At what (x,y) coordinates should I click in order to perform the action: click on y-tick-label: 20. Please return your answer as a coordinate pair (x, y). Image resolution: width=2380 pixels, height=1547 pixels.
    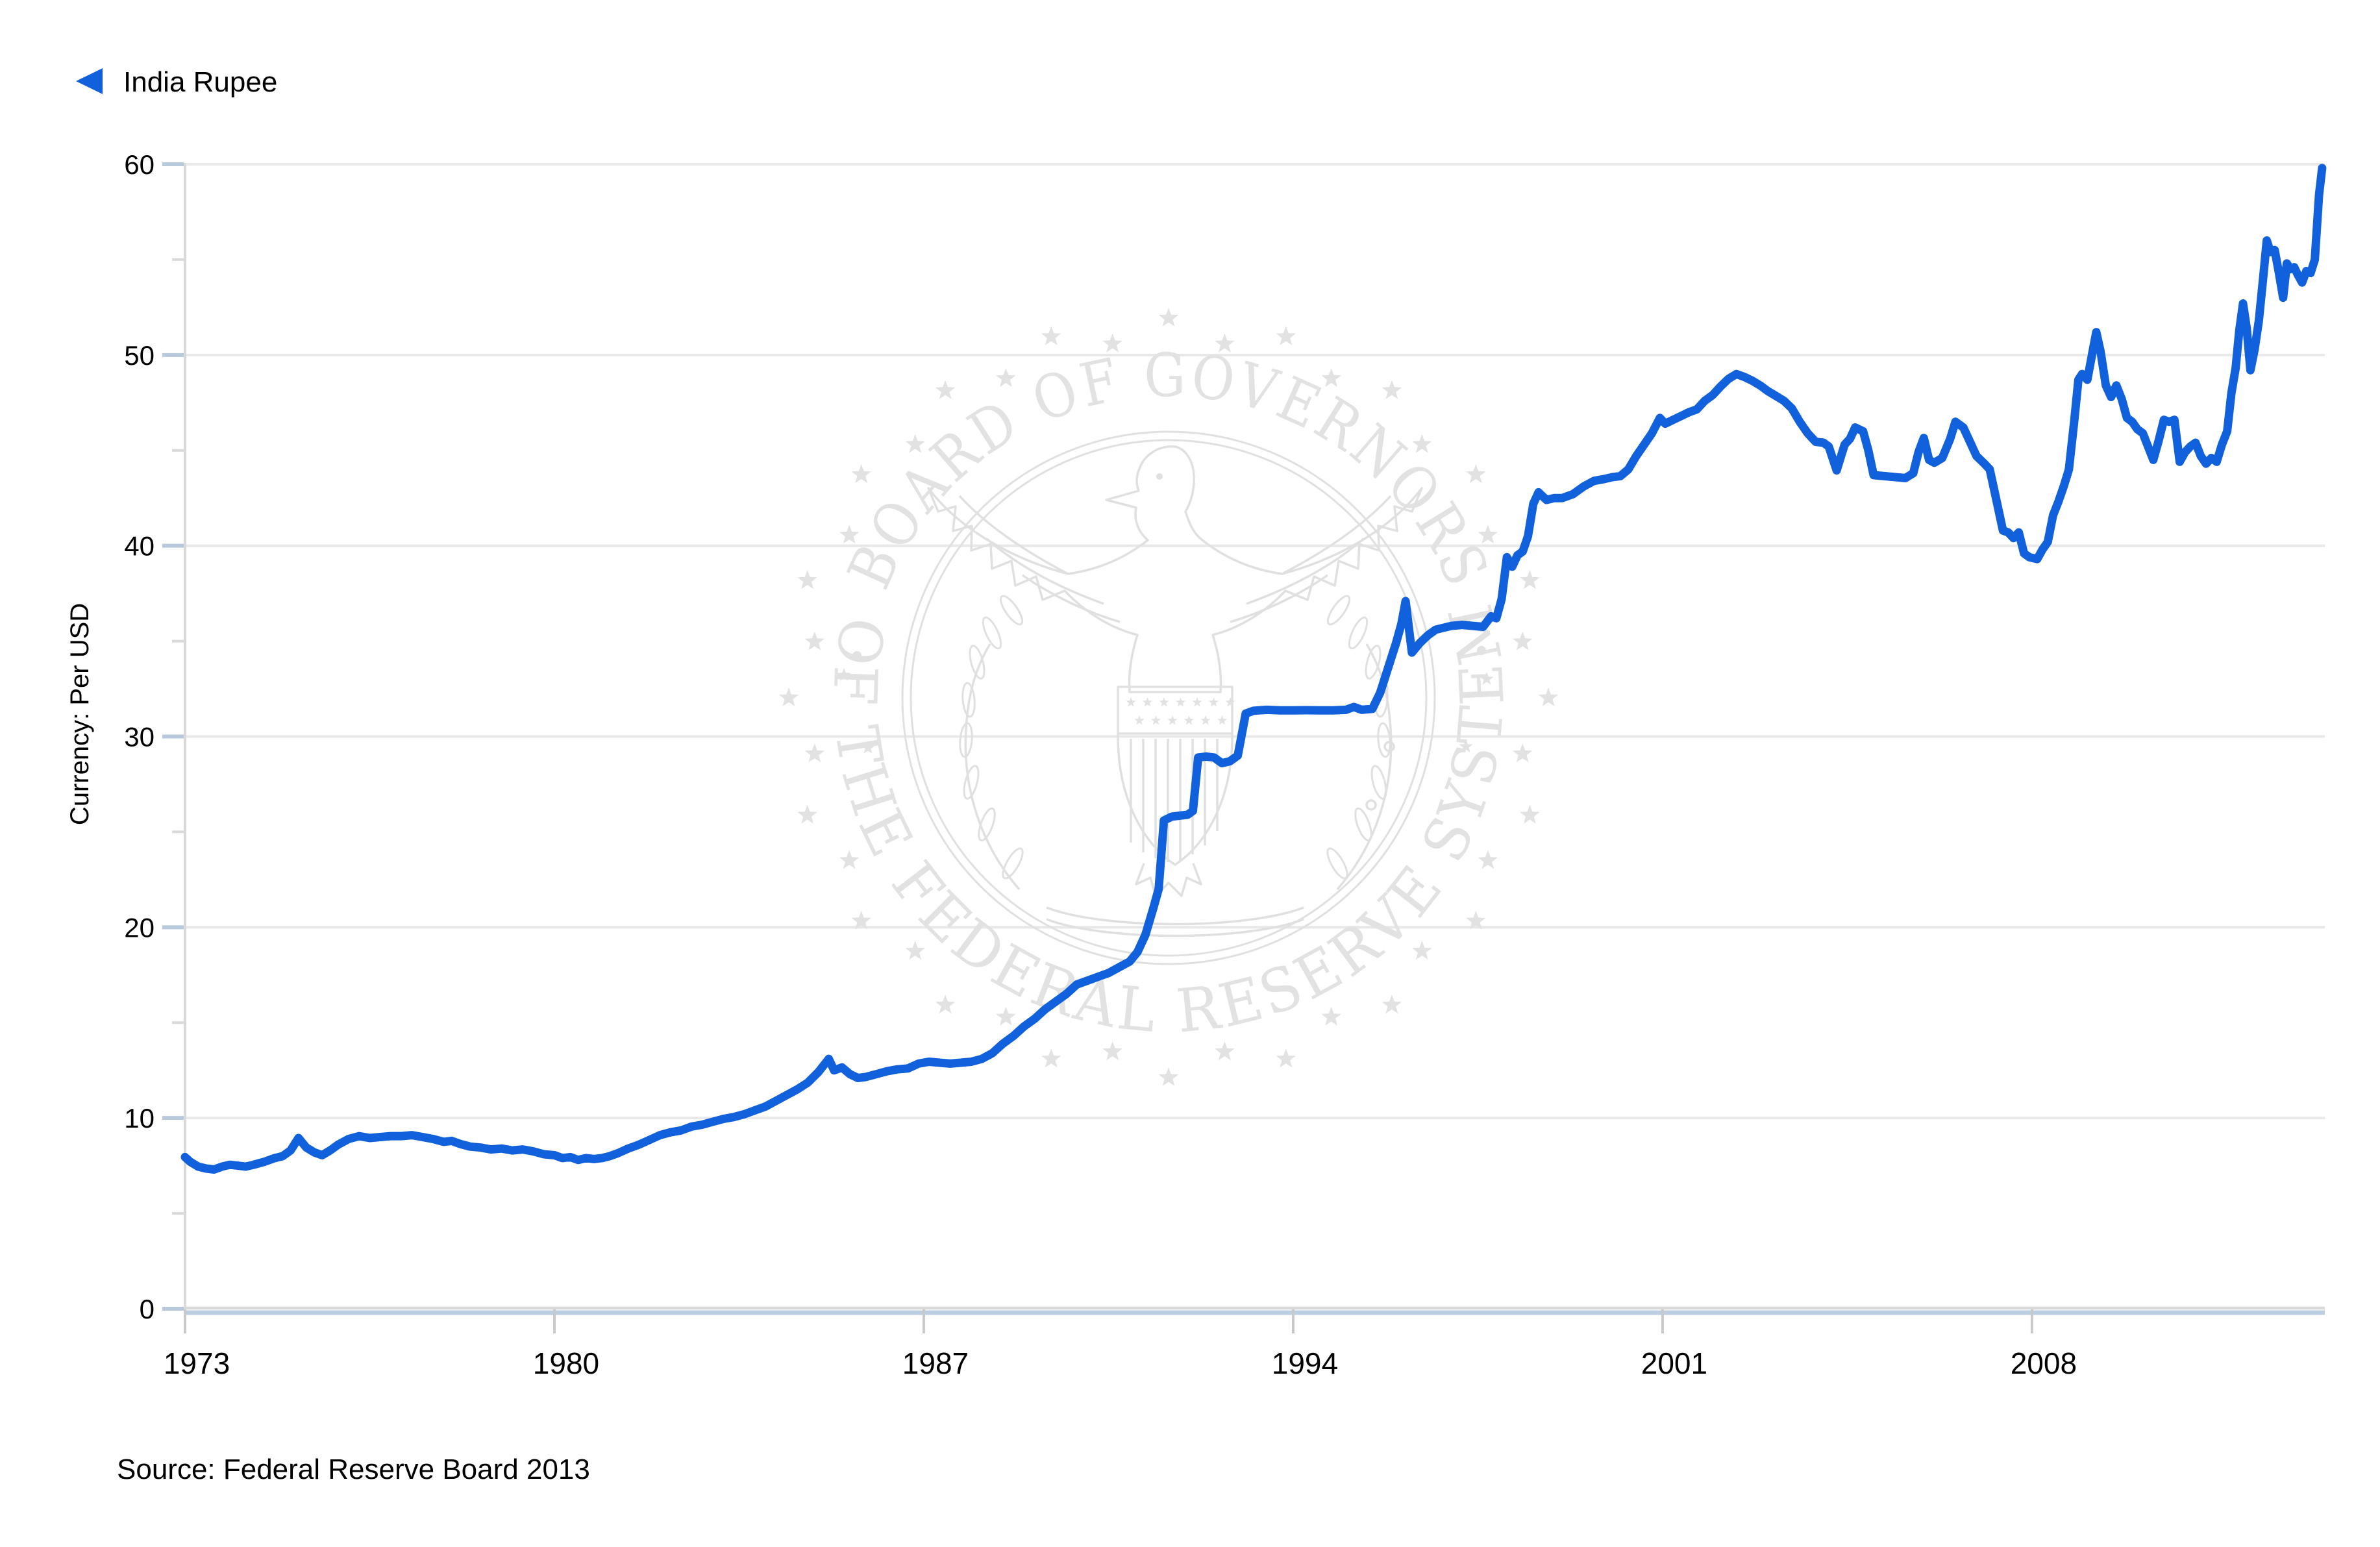
    Looking at the image, I should click on (140, 928).